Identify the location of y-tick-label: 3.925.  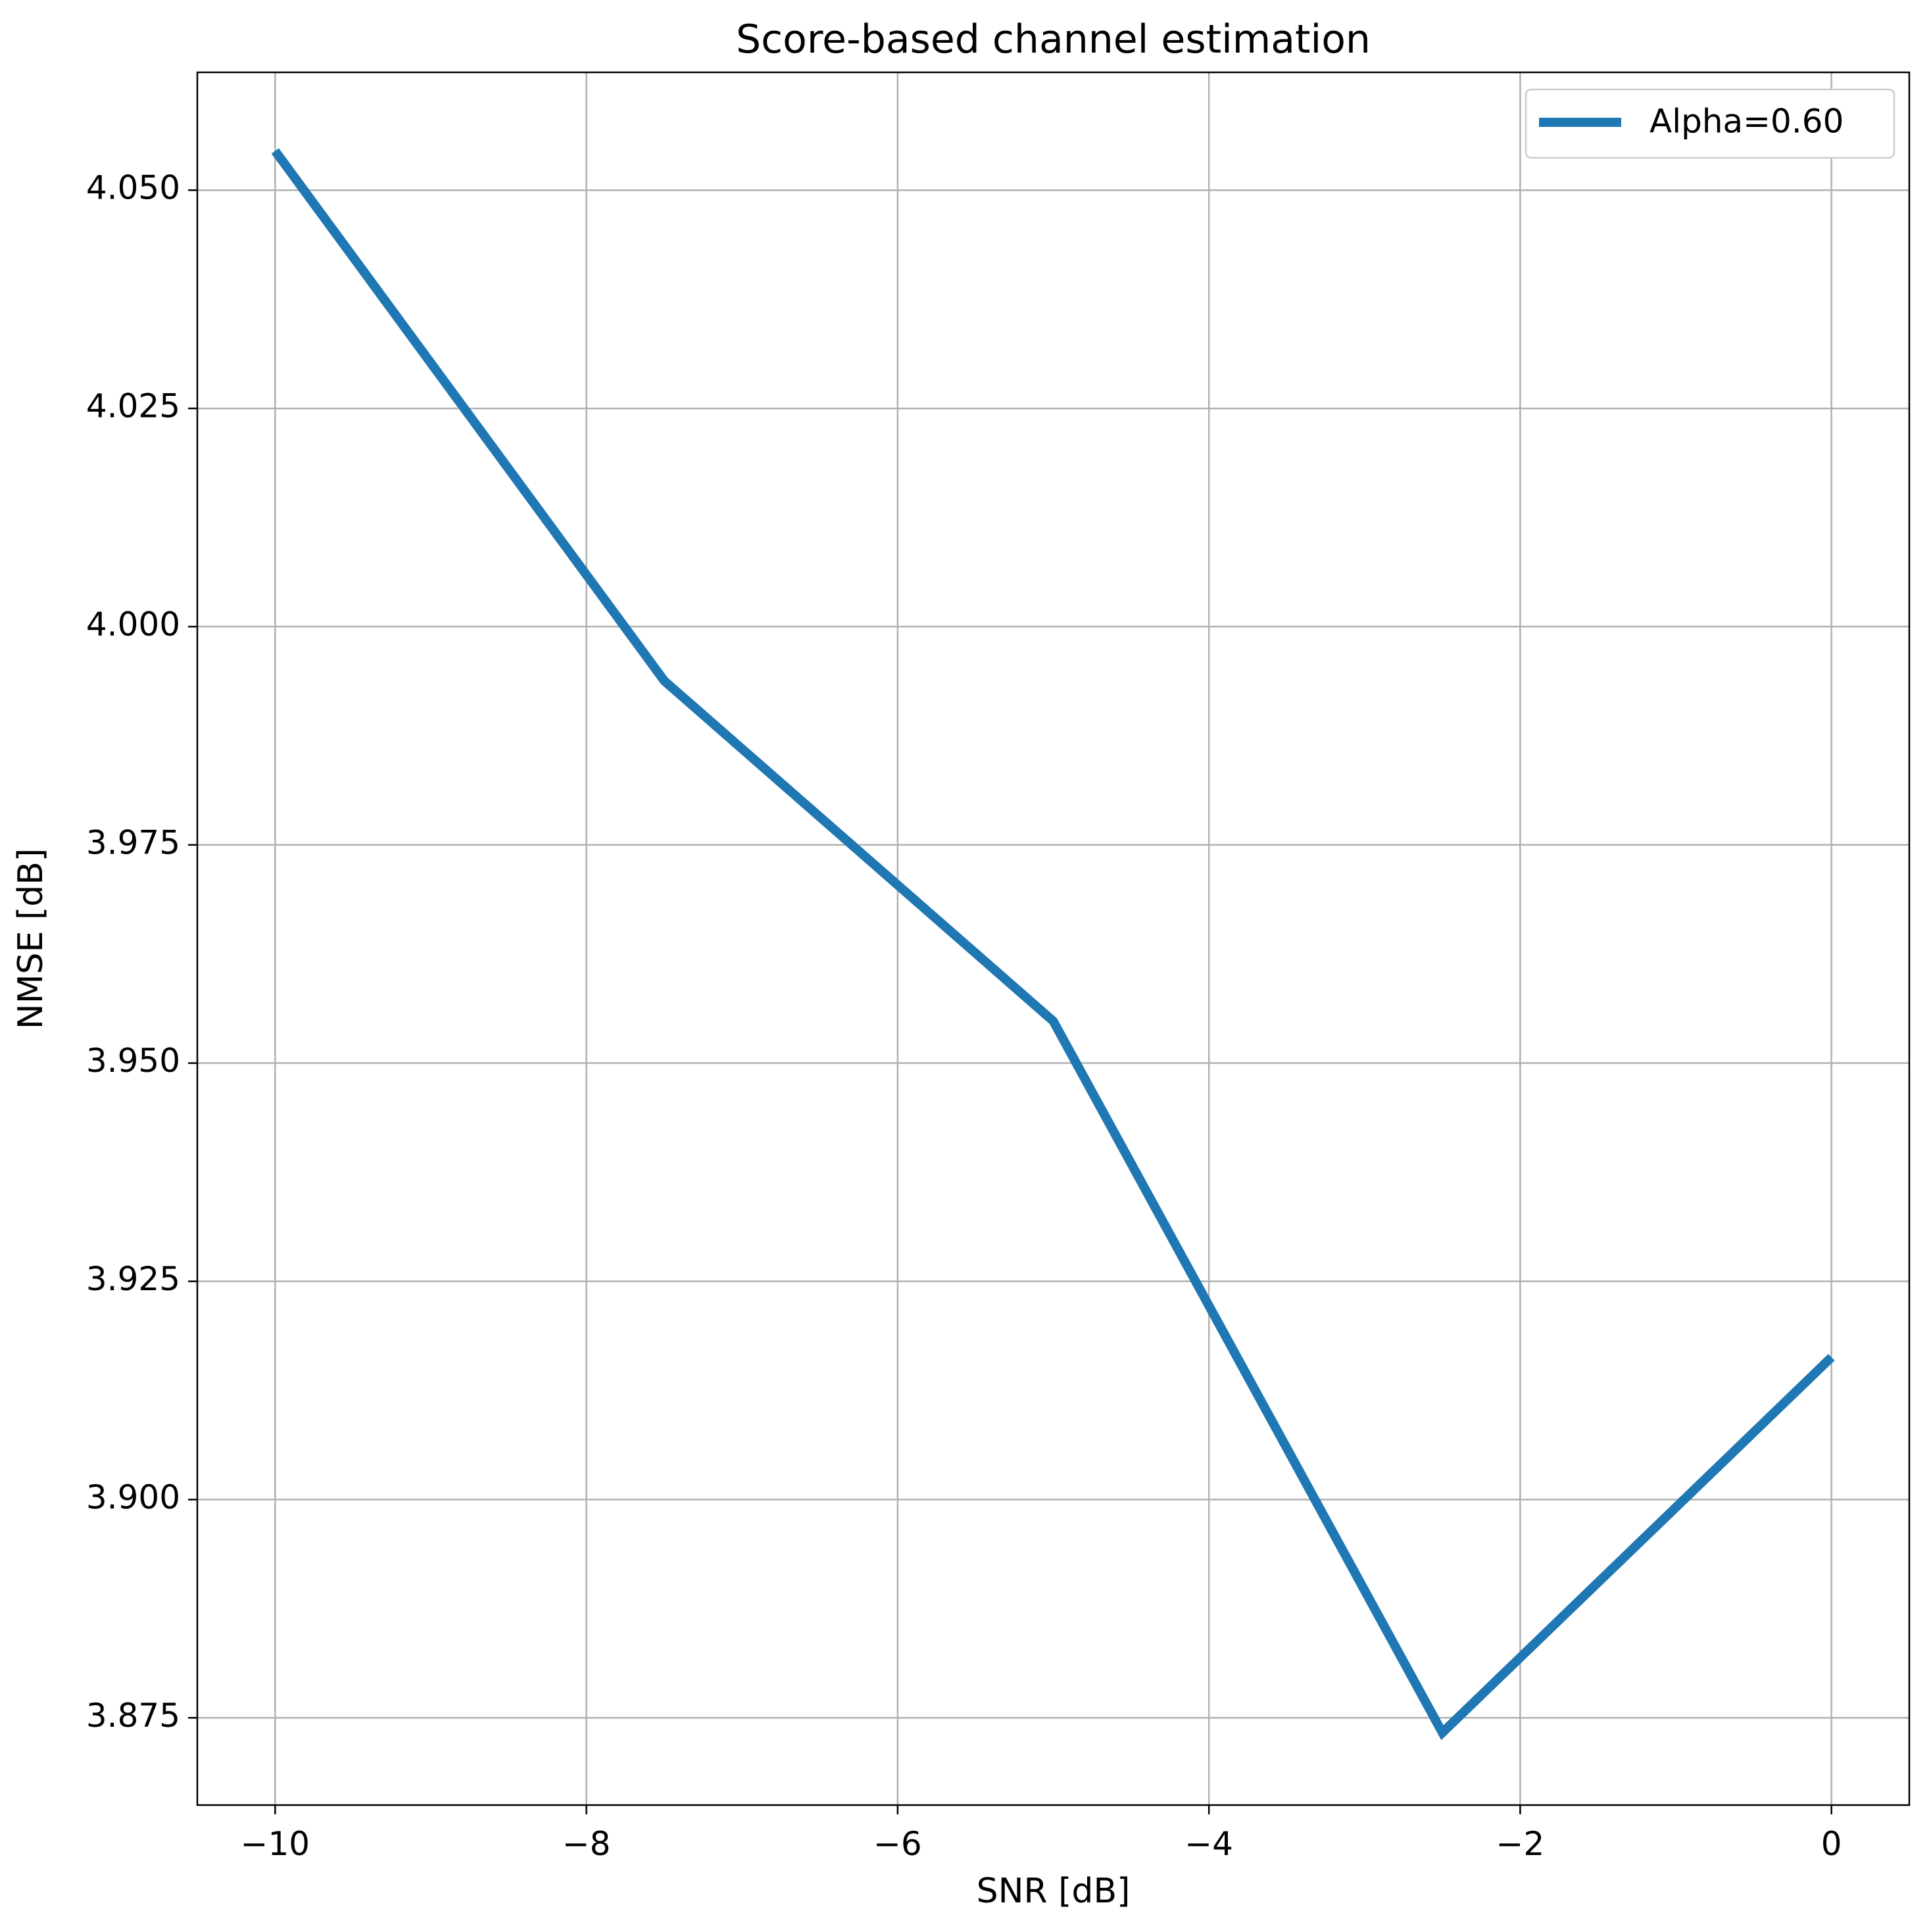
(133, 1279).